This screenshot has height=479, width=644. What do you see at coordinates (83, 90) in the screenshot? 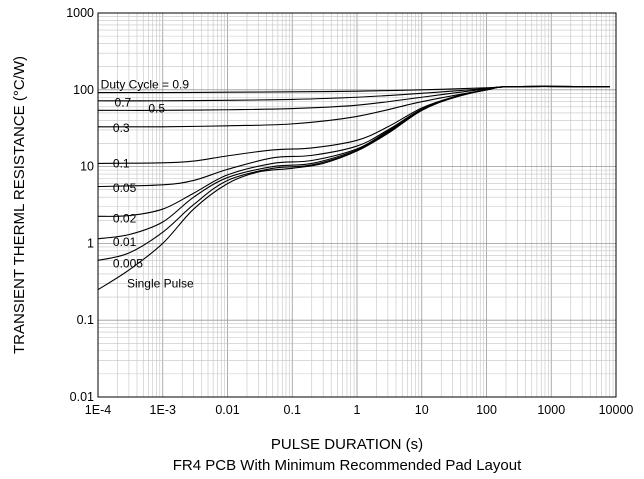
I see `y-tick-label: 100` at bounding box center [83, 90].